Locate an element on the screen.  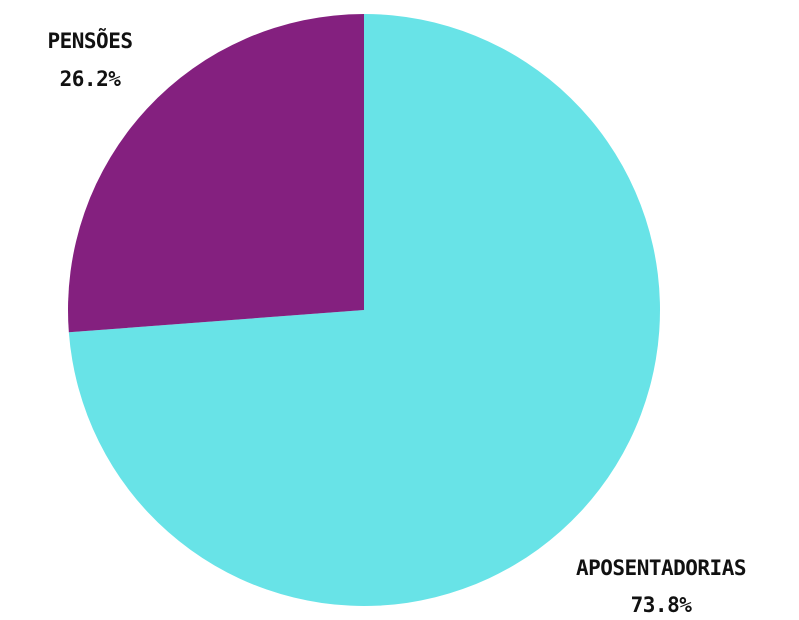
slice-label-pensoes: PENSÕES is located at coordinates (89, 40).